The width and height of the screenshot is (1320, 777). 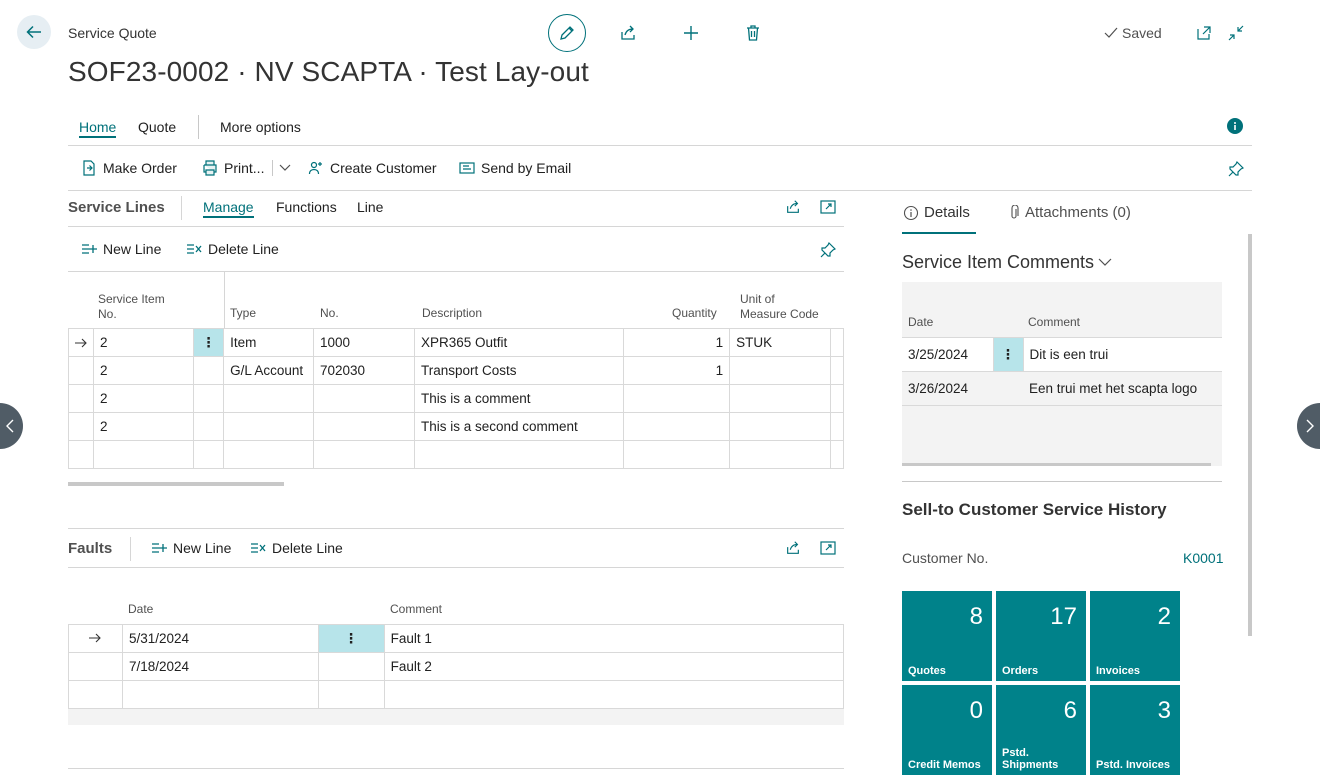 I want to click on pin-action-bar-button, so click(x=1236, y=169).